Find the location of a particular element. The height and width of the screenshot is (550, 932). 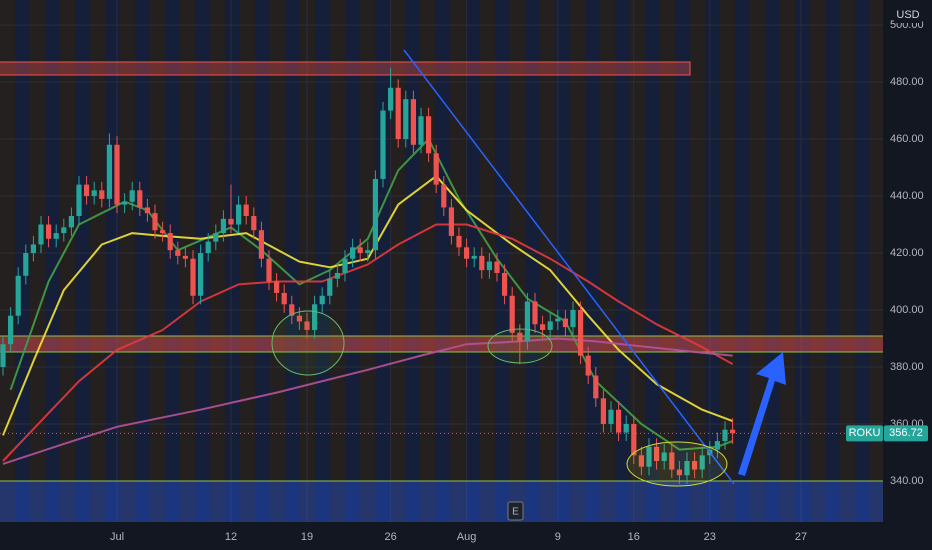

price-box is located at coordinates (906, 433).